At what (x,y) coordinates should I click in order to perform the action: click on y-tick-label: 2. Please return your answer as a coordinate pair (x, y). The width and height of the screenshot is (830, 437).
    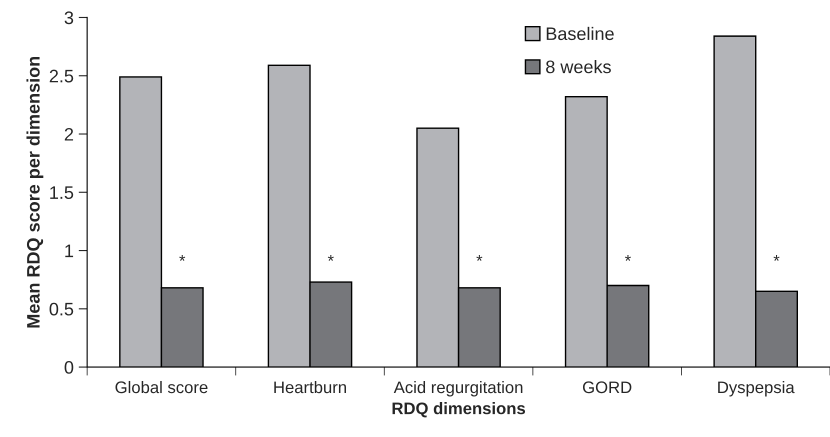
    Looking at the image, I should click on (69, 134).